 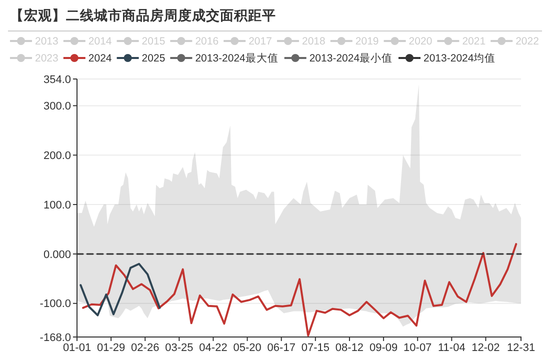 What do you see at coordinates (179, 348) in the screenshot?
I see `x-tick-label: 03-25` at bounding box center [179, 348].